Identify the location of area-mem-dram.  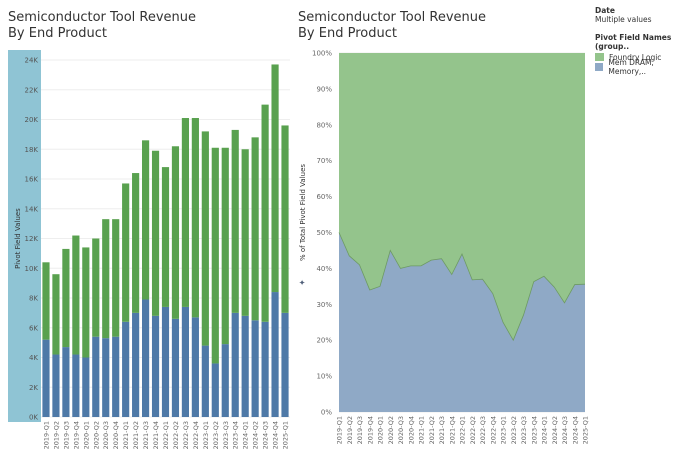
(462, 322).